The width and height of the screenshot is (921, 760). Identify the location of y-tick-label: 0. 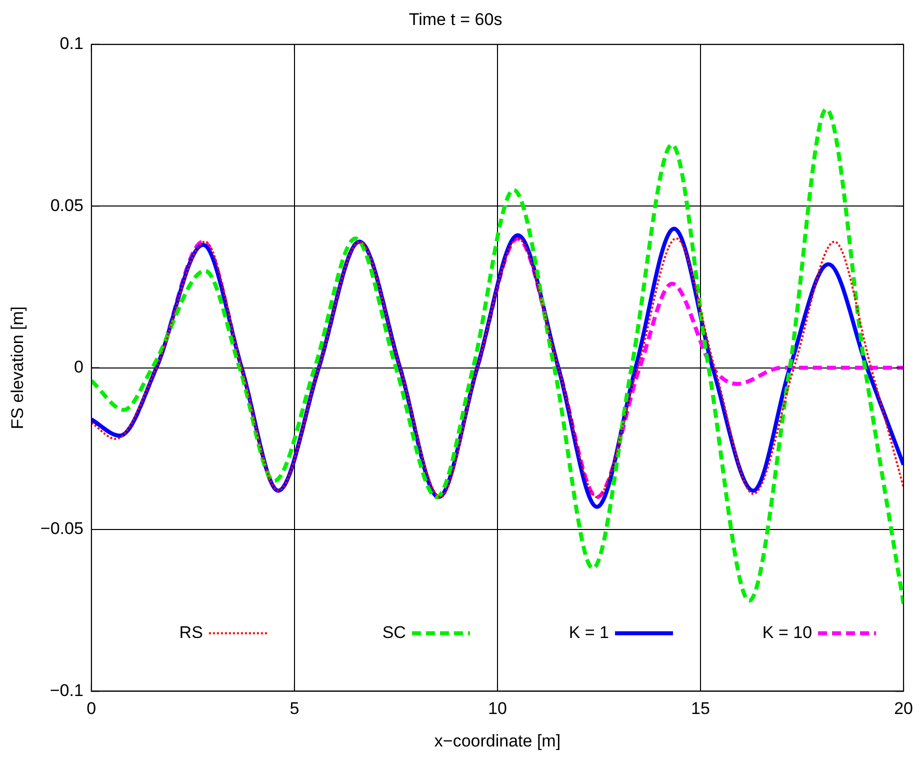
(79, 366).